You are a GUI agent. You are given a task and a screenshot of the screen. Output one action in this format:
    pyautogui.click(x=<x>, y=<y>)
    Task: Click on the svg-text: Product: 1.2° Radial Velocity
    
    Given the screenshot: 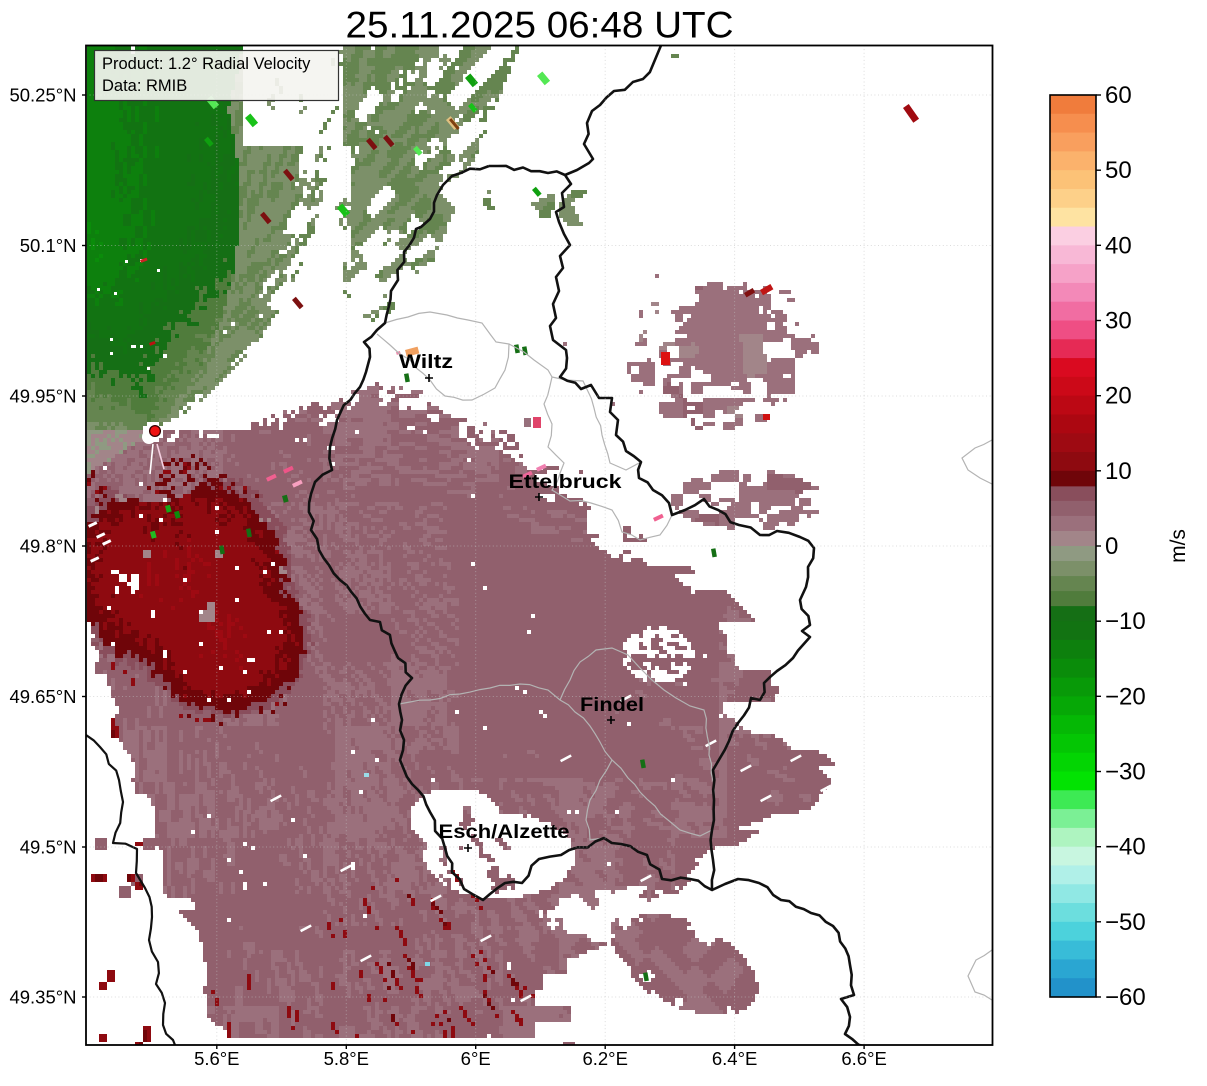 What is the action you would take?
    pyautogui.click(x=206, y=64)
    